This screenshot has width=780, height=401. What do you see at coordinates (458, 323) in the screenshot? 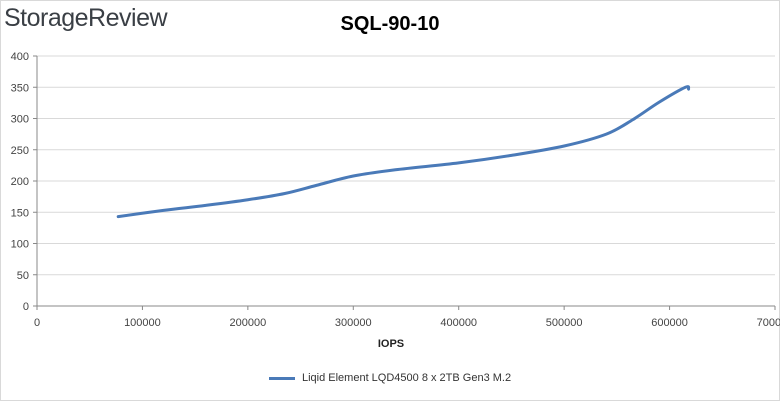
I see `x-tick-label: 400000` at bounding box center [458, 323].